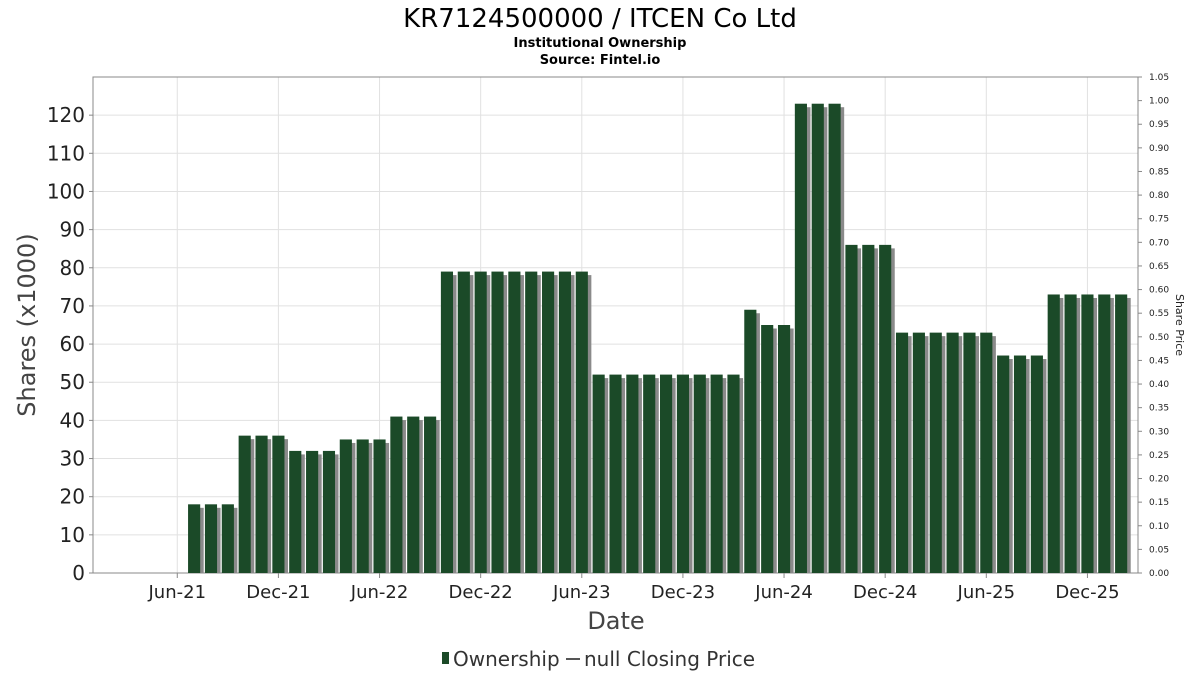  What do you see at coordinates (683, 592) in the screenshot?
I see `x-tick-label: Dec-23` at bounding box center [683, 592].